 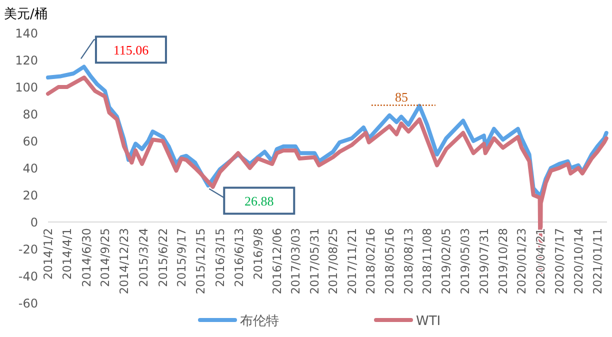 I want to click on x-tick-label: 2014/12/23, so click(x=124, y=261).